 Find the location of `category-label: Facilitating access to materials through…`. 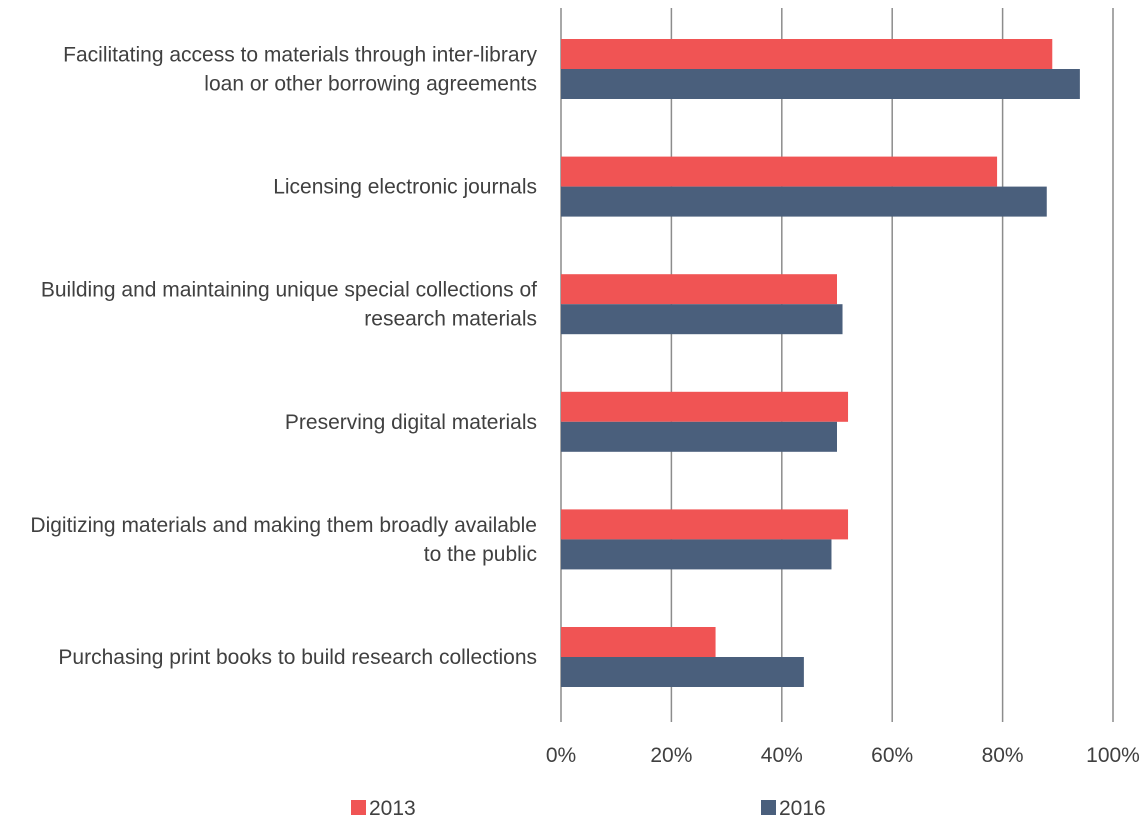

category-label: Facilitating access to materials through… is located at coordinates (300, 70).